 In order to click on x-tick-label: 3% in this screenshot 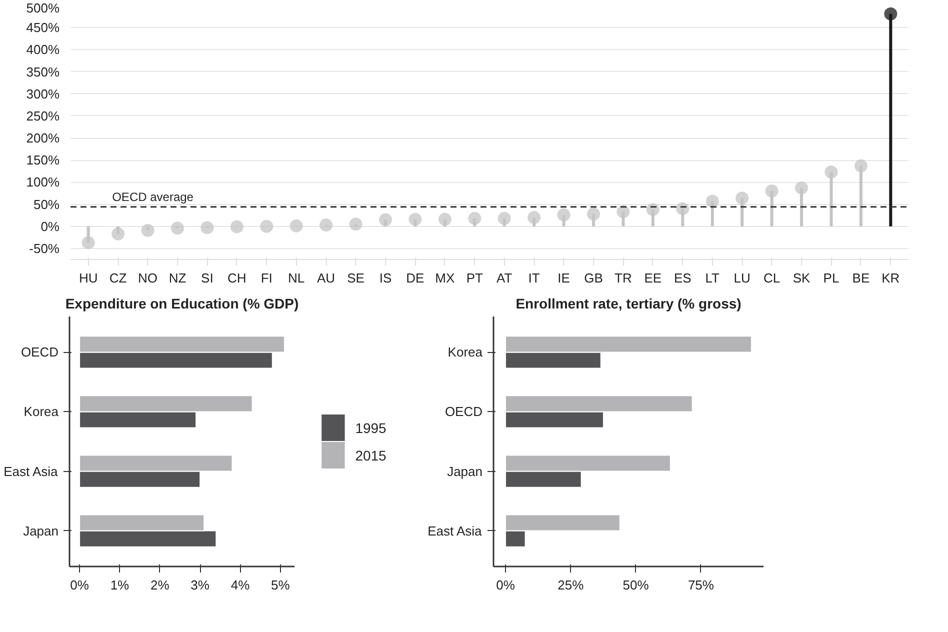, I will do `click(200, 585)`.